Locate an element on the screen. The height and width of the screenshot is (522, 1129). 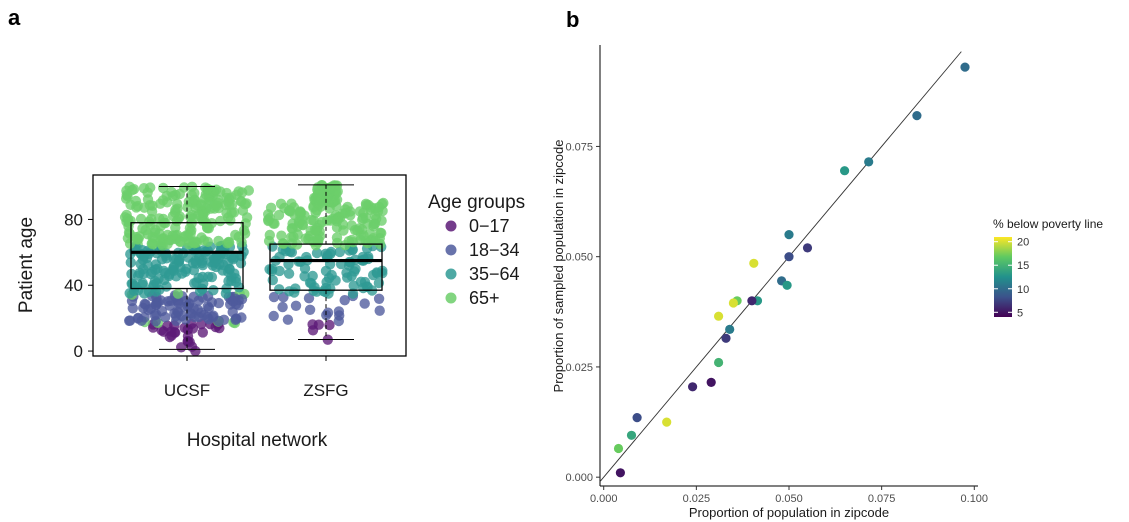
panel-a-x-tick-label: UCSF is located at coordinates (187, 390).